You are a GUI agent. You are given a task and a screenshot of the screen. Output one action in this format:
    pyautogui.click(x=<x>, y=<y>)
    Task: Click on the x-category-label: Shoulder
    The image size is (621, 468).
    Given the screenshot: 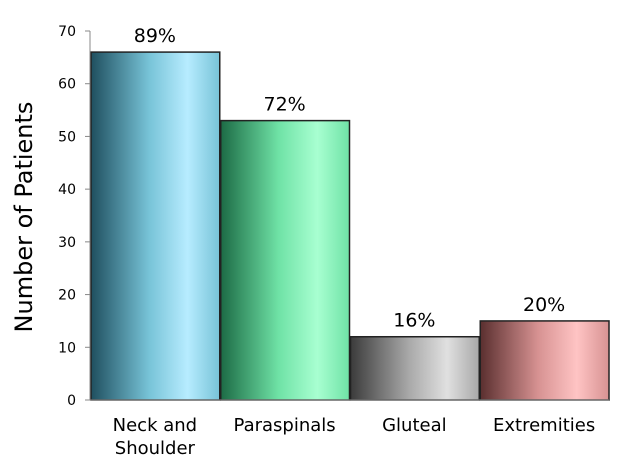 What is the action you would take?
    pyautogui.click(x=155, y=448)
    